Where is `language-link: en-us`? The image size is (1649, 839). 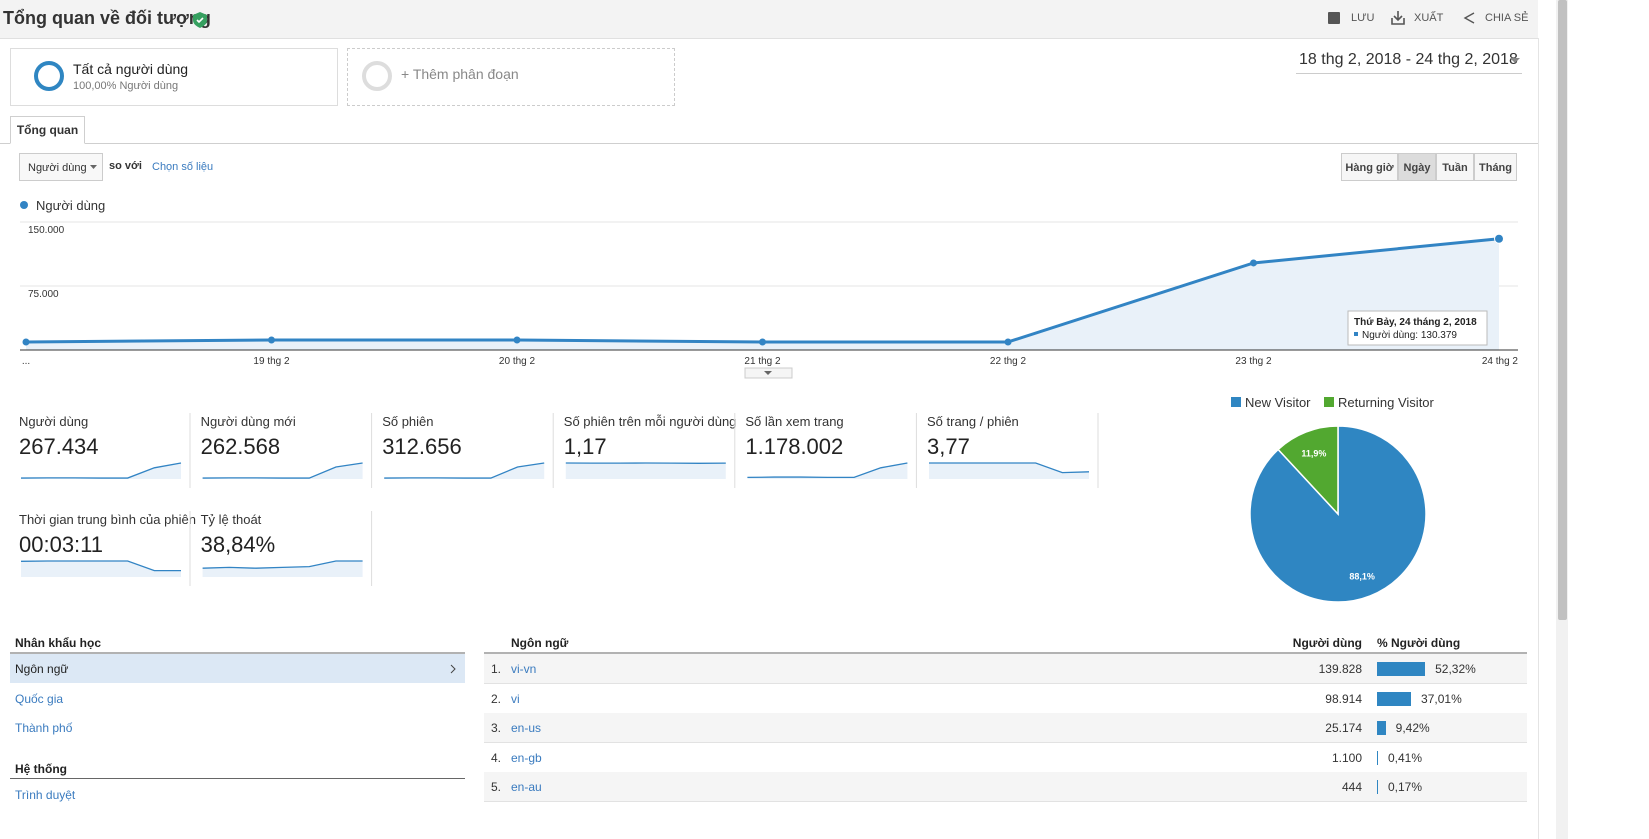
language-link: en-us is located at coordinates (526, 728).